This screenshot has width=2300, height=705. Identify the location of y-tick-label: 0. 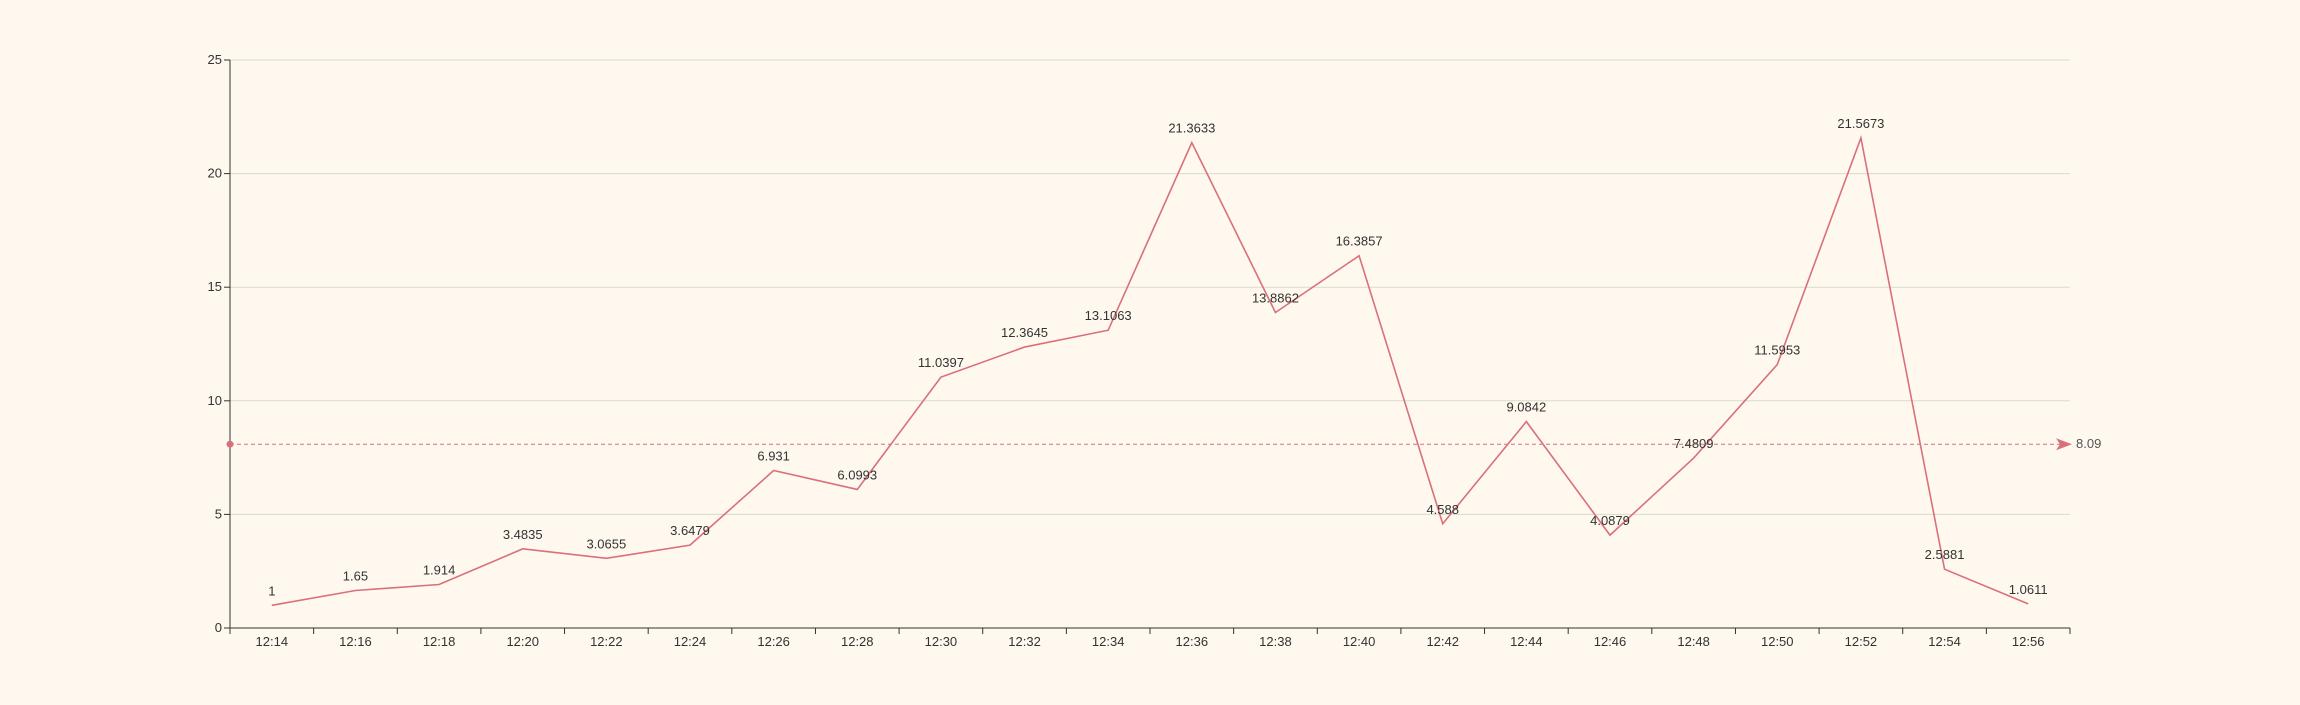
(218, 627).